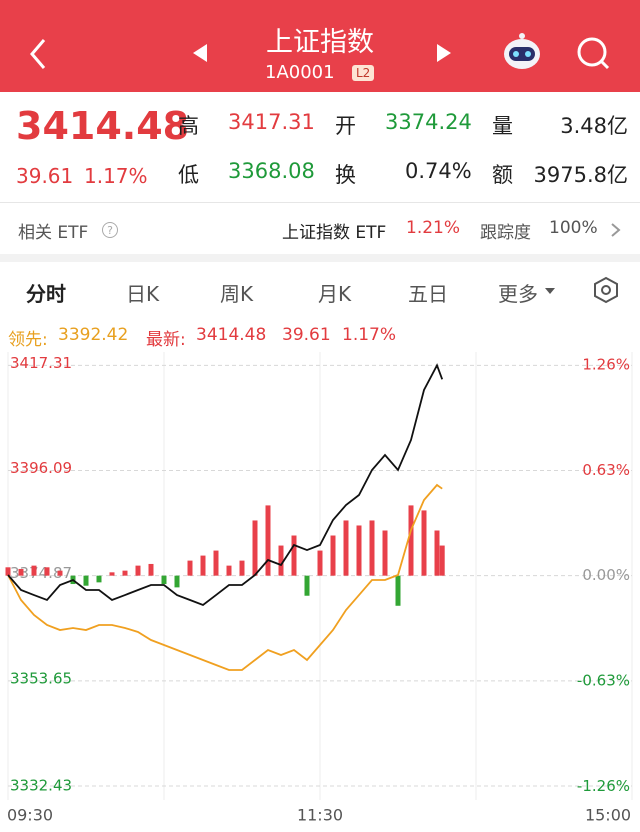  What do you see at coordinates (116, 176) in the screenshot?
I see `change-pct: 1.17%` at bounding box center [116, 176].